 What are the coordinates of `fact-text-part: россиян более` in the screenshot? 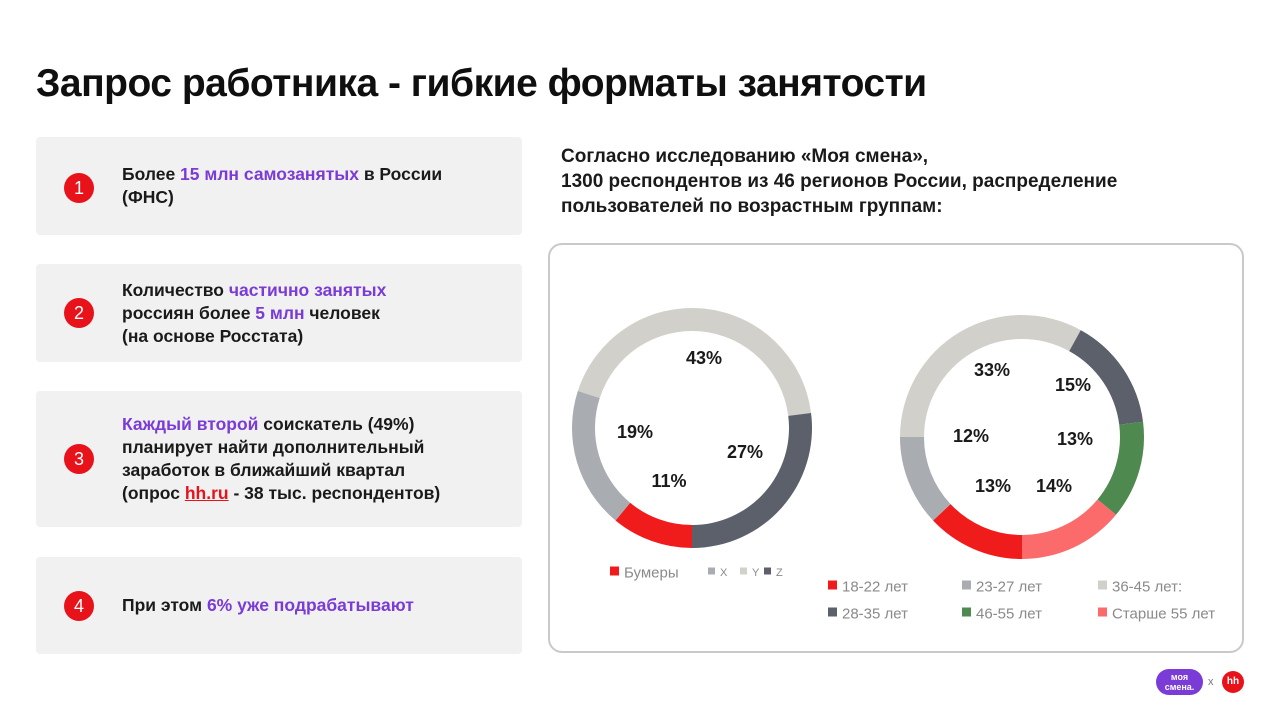 It's located at (189, 313).